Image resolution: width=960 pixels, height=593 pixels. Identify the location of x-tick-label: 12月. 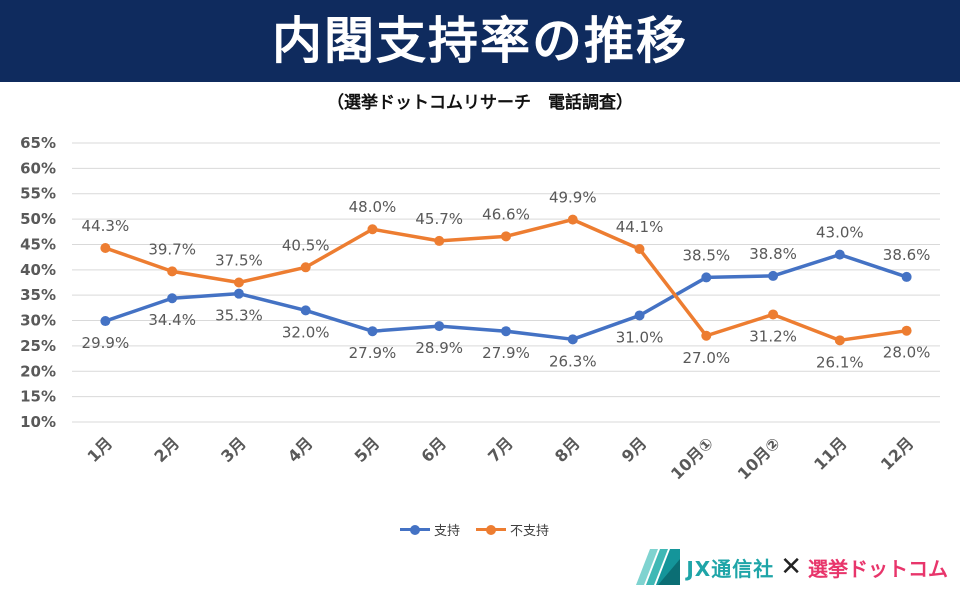
(897, 453).